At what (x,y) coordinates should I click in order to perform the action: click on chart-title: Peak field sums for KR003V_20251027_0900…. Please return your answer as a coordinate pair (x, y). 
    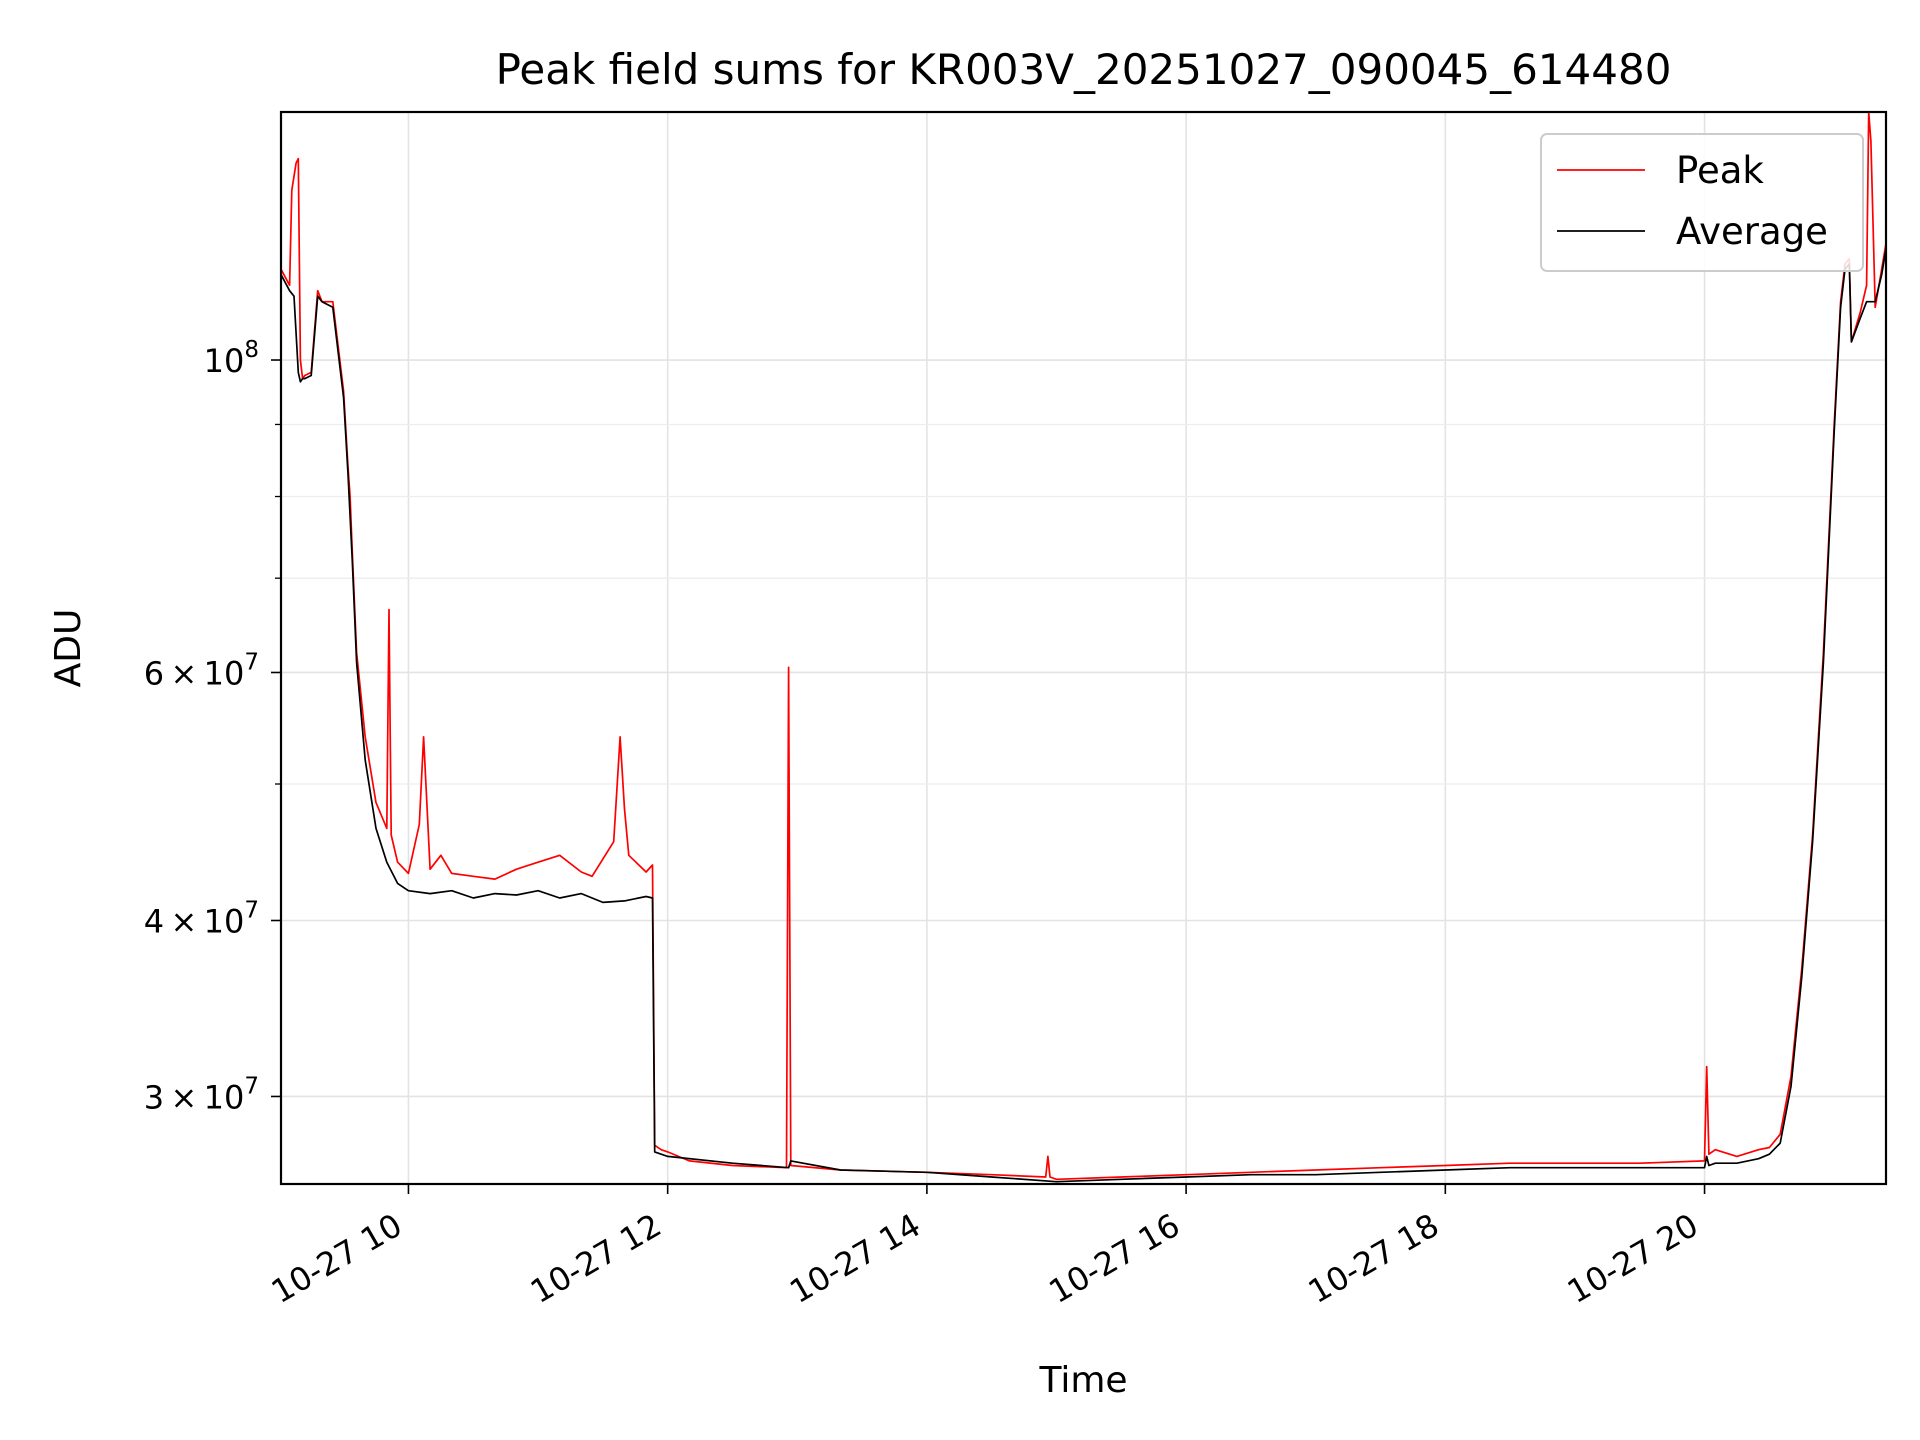
    Looking at the image, I should click on (1084, 69).